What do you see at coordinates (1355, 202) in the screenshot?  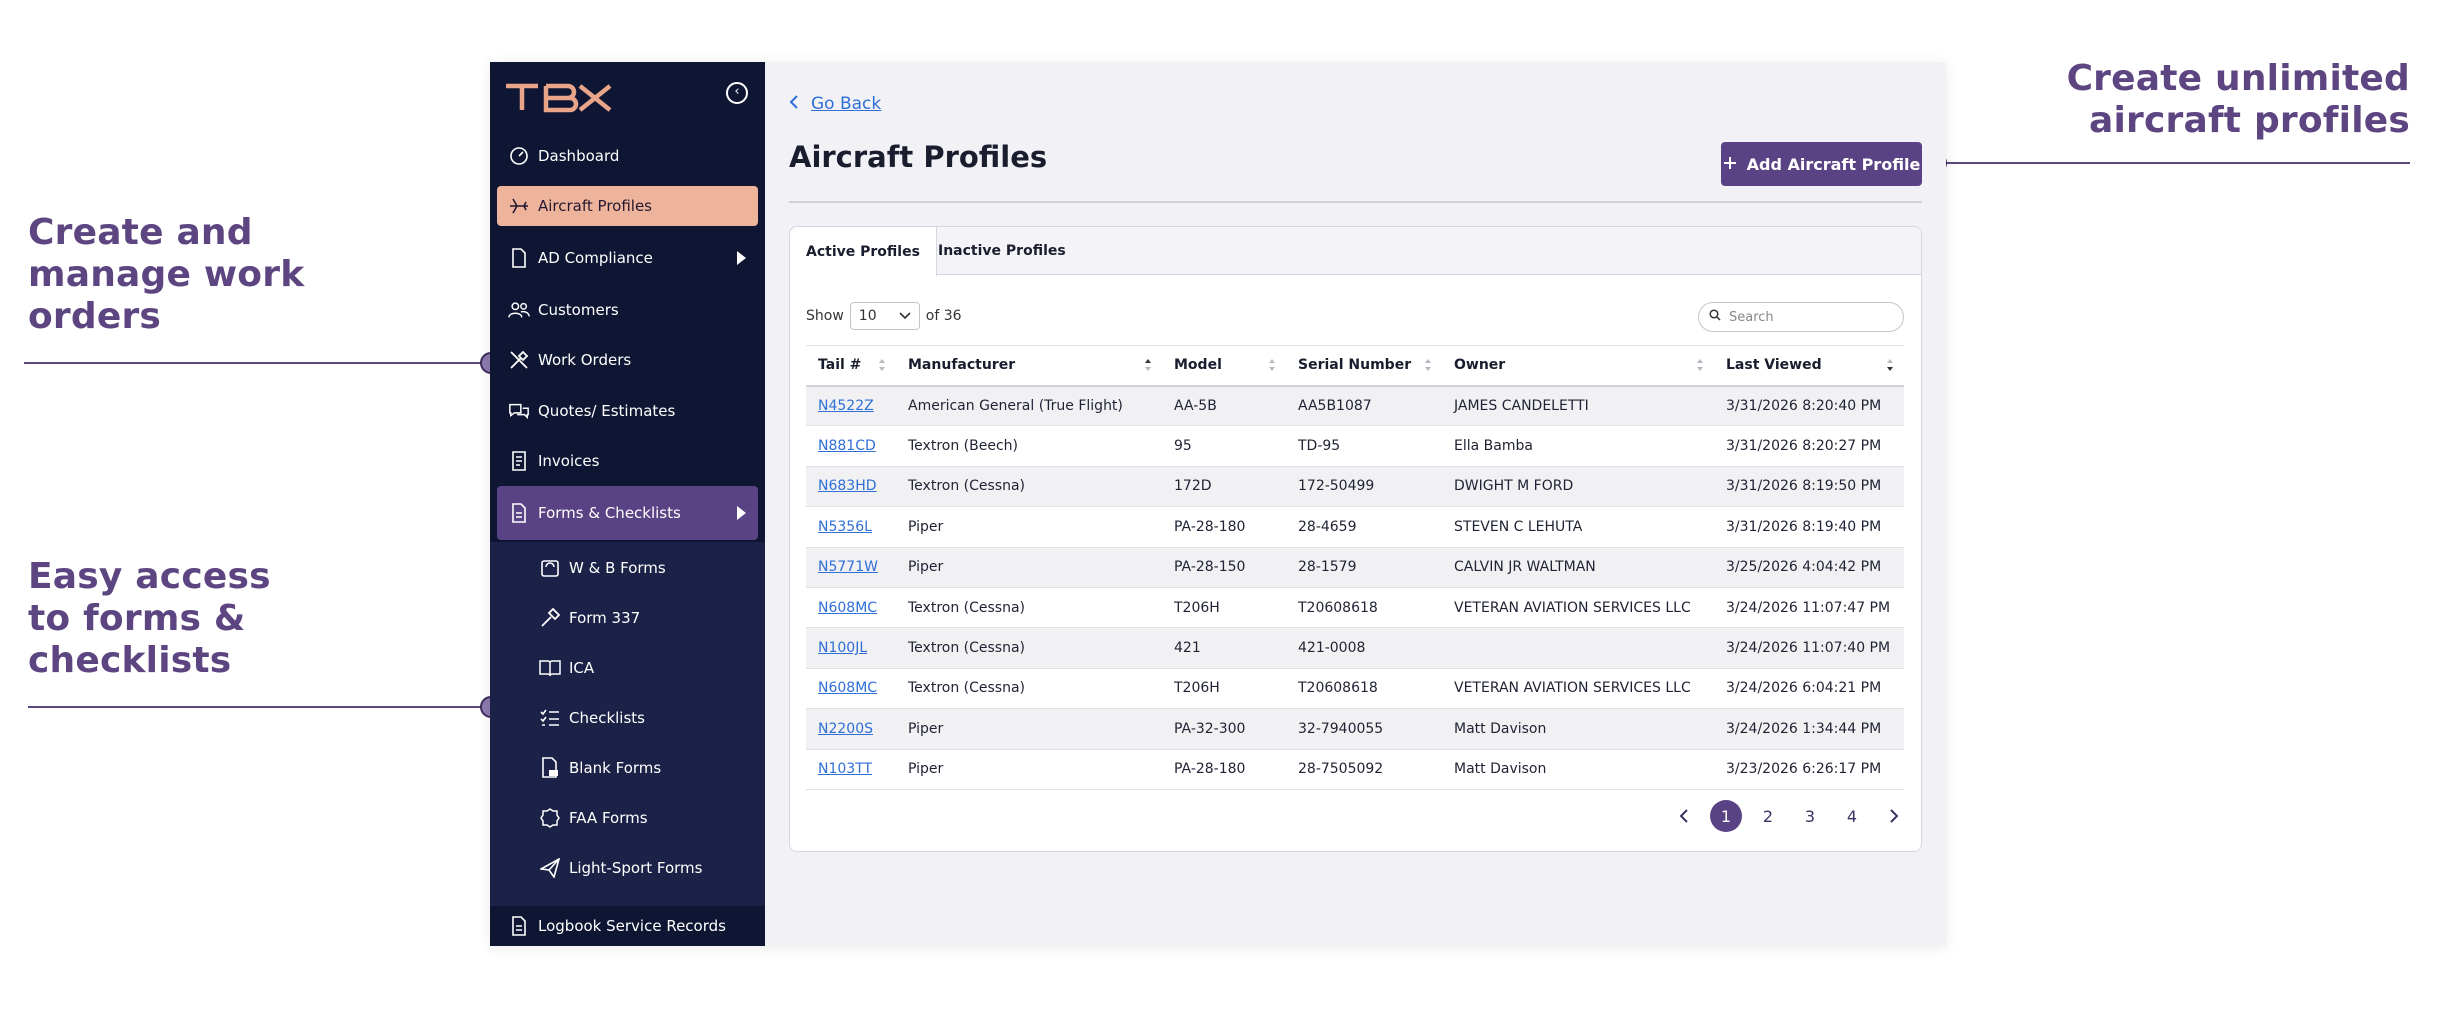 I see `divider` at bounding box center [1355, 202].